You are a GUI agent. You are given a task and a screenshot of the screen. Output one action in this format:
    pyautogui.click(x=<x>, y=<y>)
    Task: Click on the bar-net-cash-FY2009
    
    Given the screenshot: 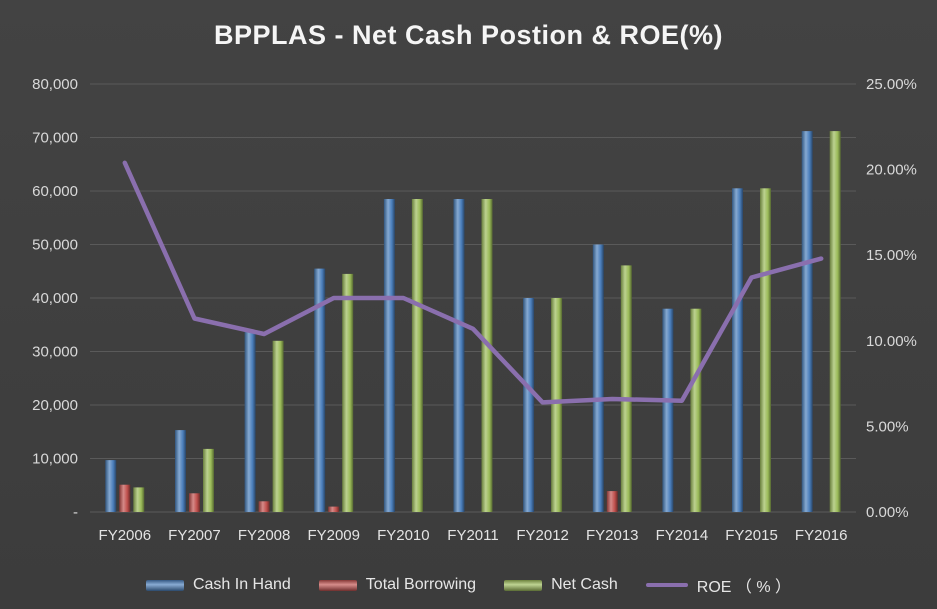 What is the action you would take?
    pyautogui.click(x=348, y=392)
    